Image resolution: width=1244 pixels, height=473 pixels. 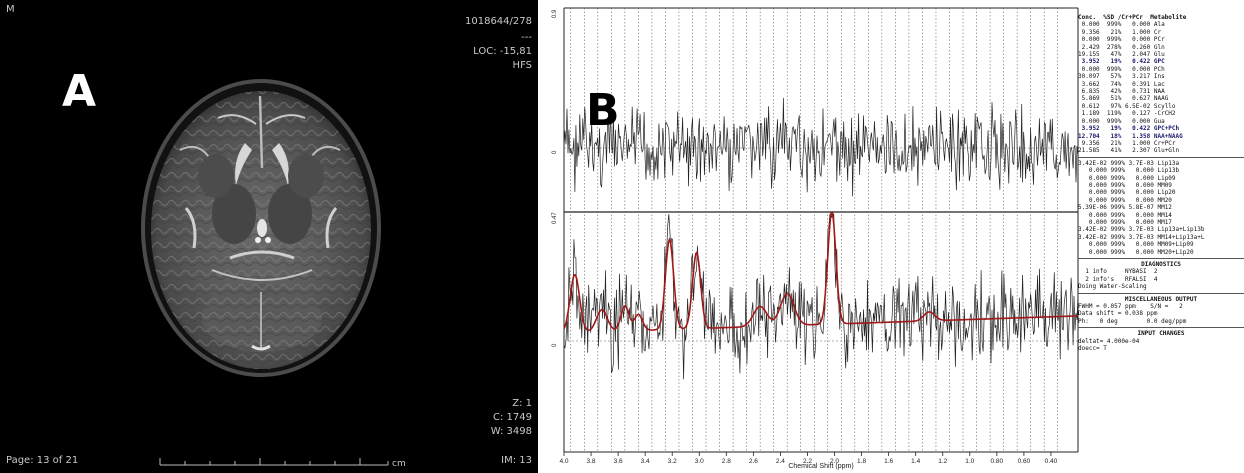 I want to click on window-width: W: 3498, so click(x=511, y=431).